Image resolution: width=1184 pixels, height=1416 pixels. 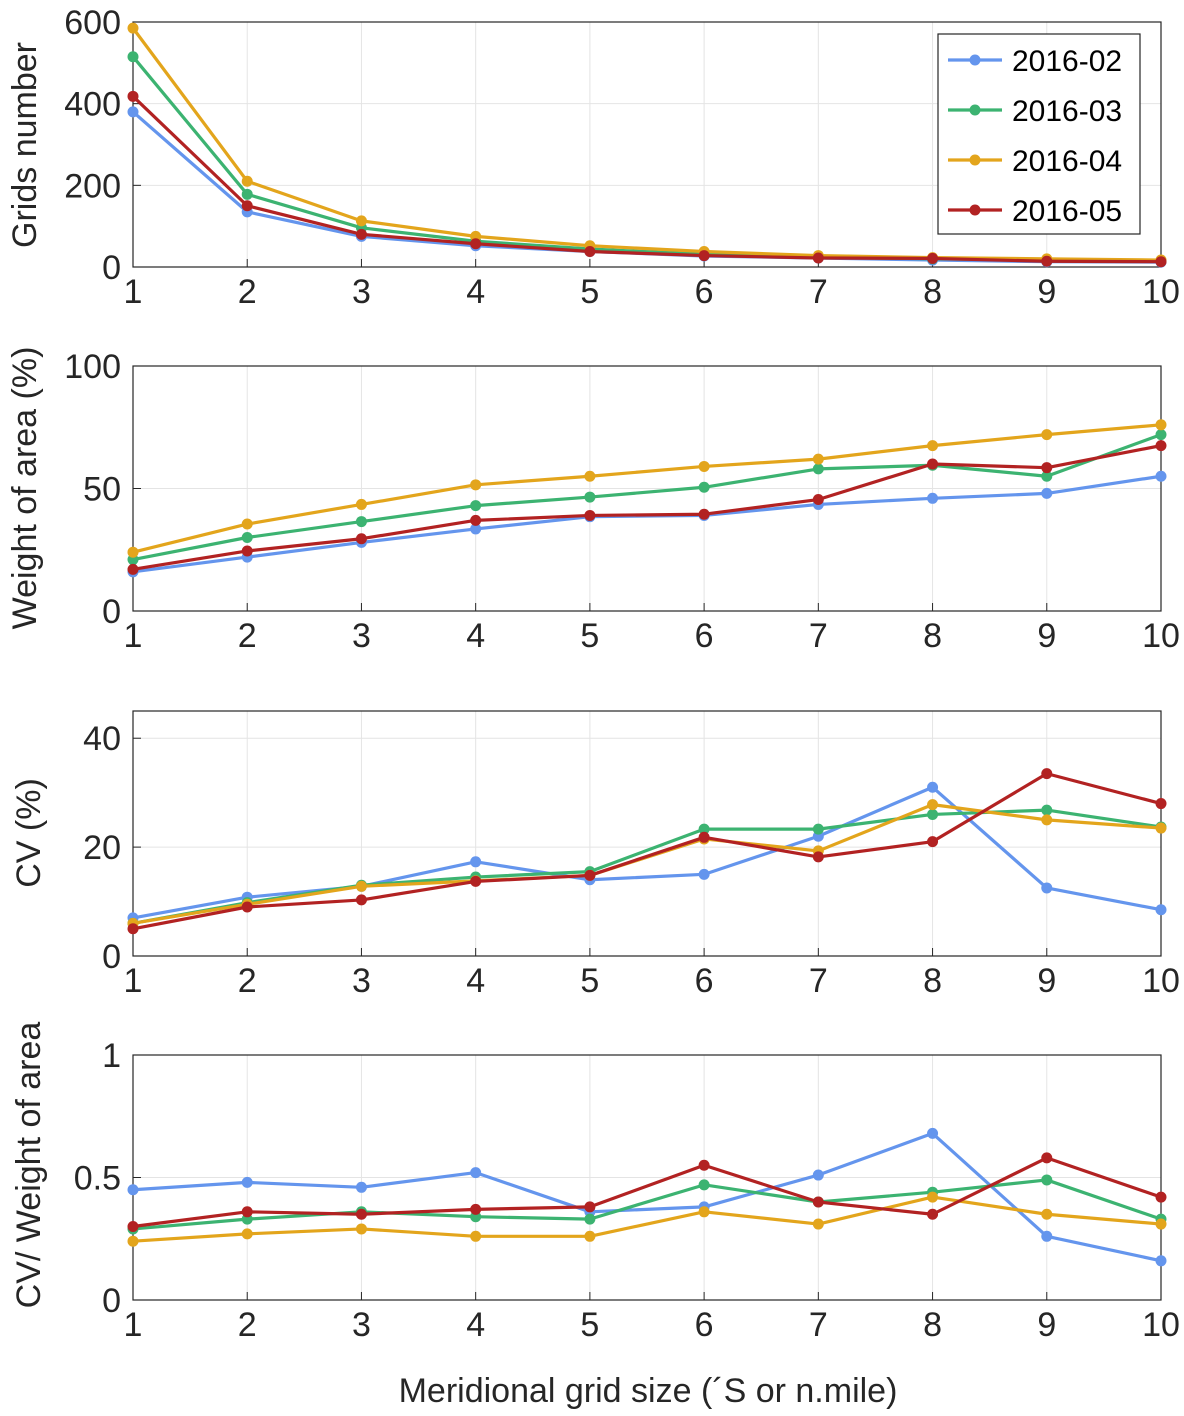 I want to click on y-axis-title: Weight of area (%), so click(x=25, y=488).